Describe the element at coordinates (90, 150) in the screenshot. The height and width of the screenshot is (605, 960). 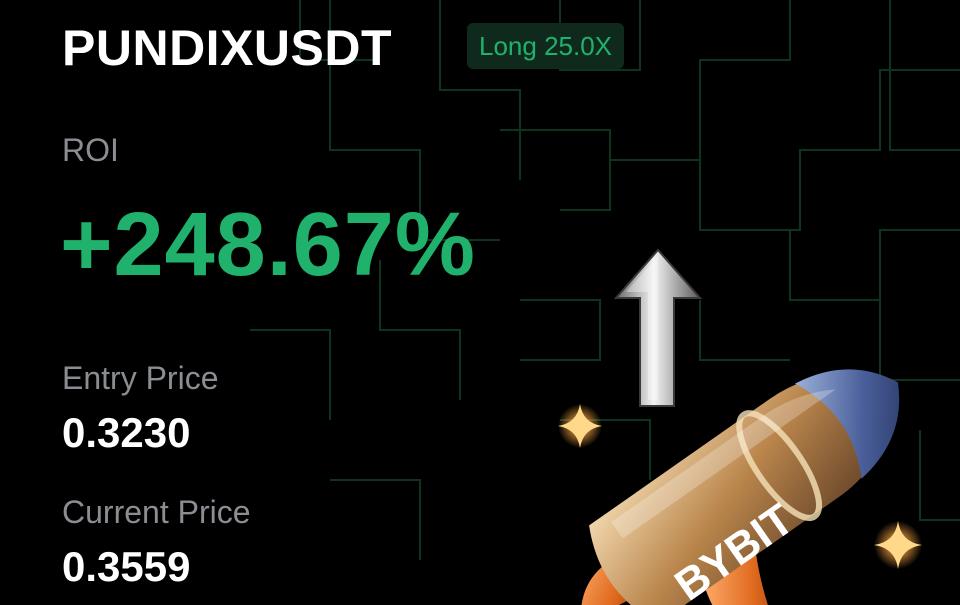
I see `roi-label: ROI` at that location.